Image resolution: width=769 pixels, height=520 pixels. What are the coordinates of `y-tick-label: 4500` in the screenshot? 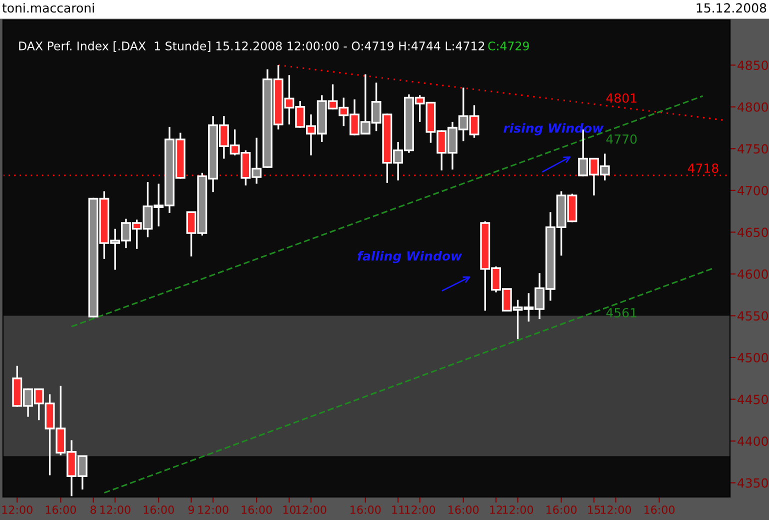 It's located at (753, 357).